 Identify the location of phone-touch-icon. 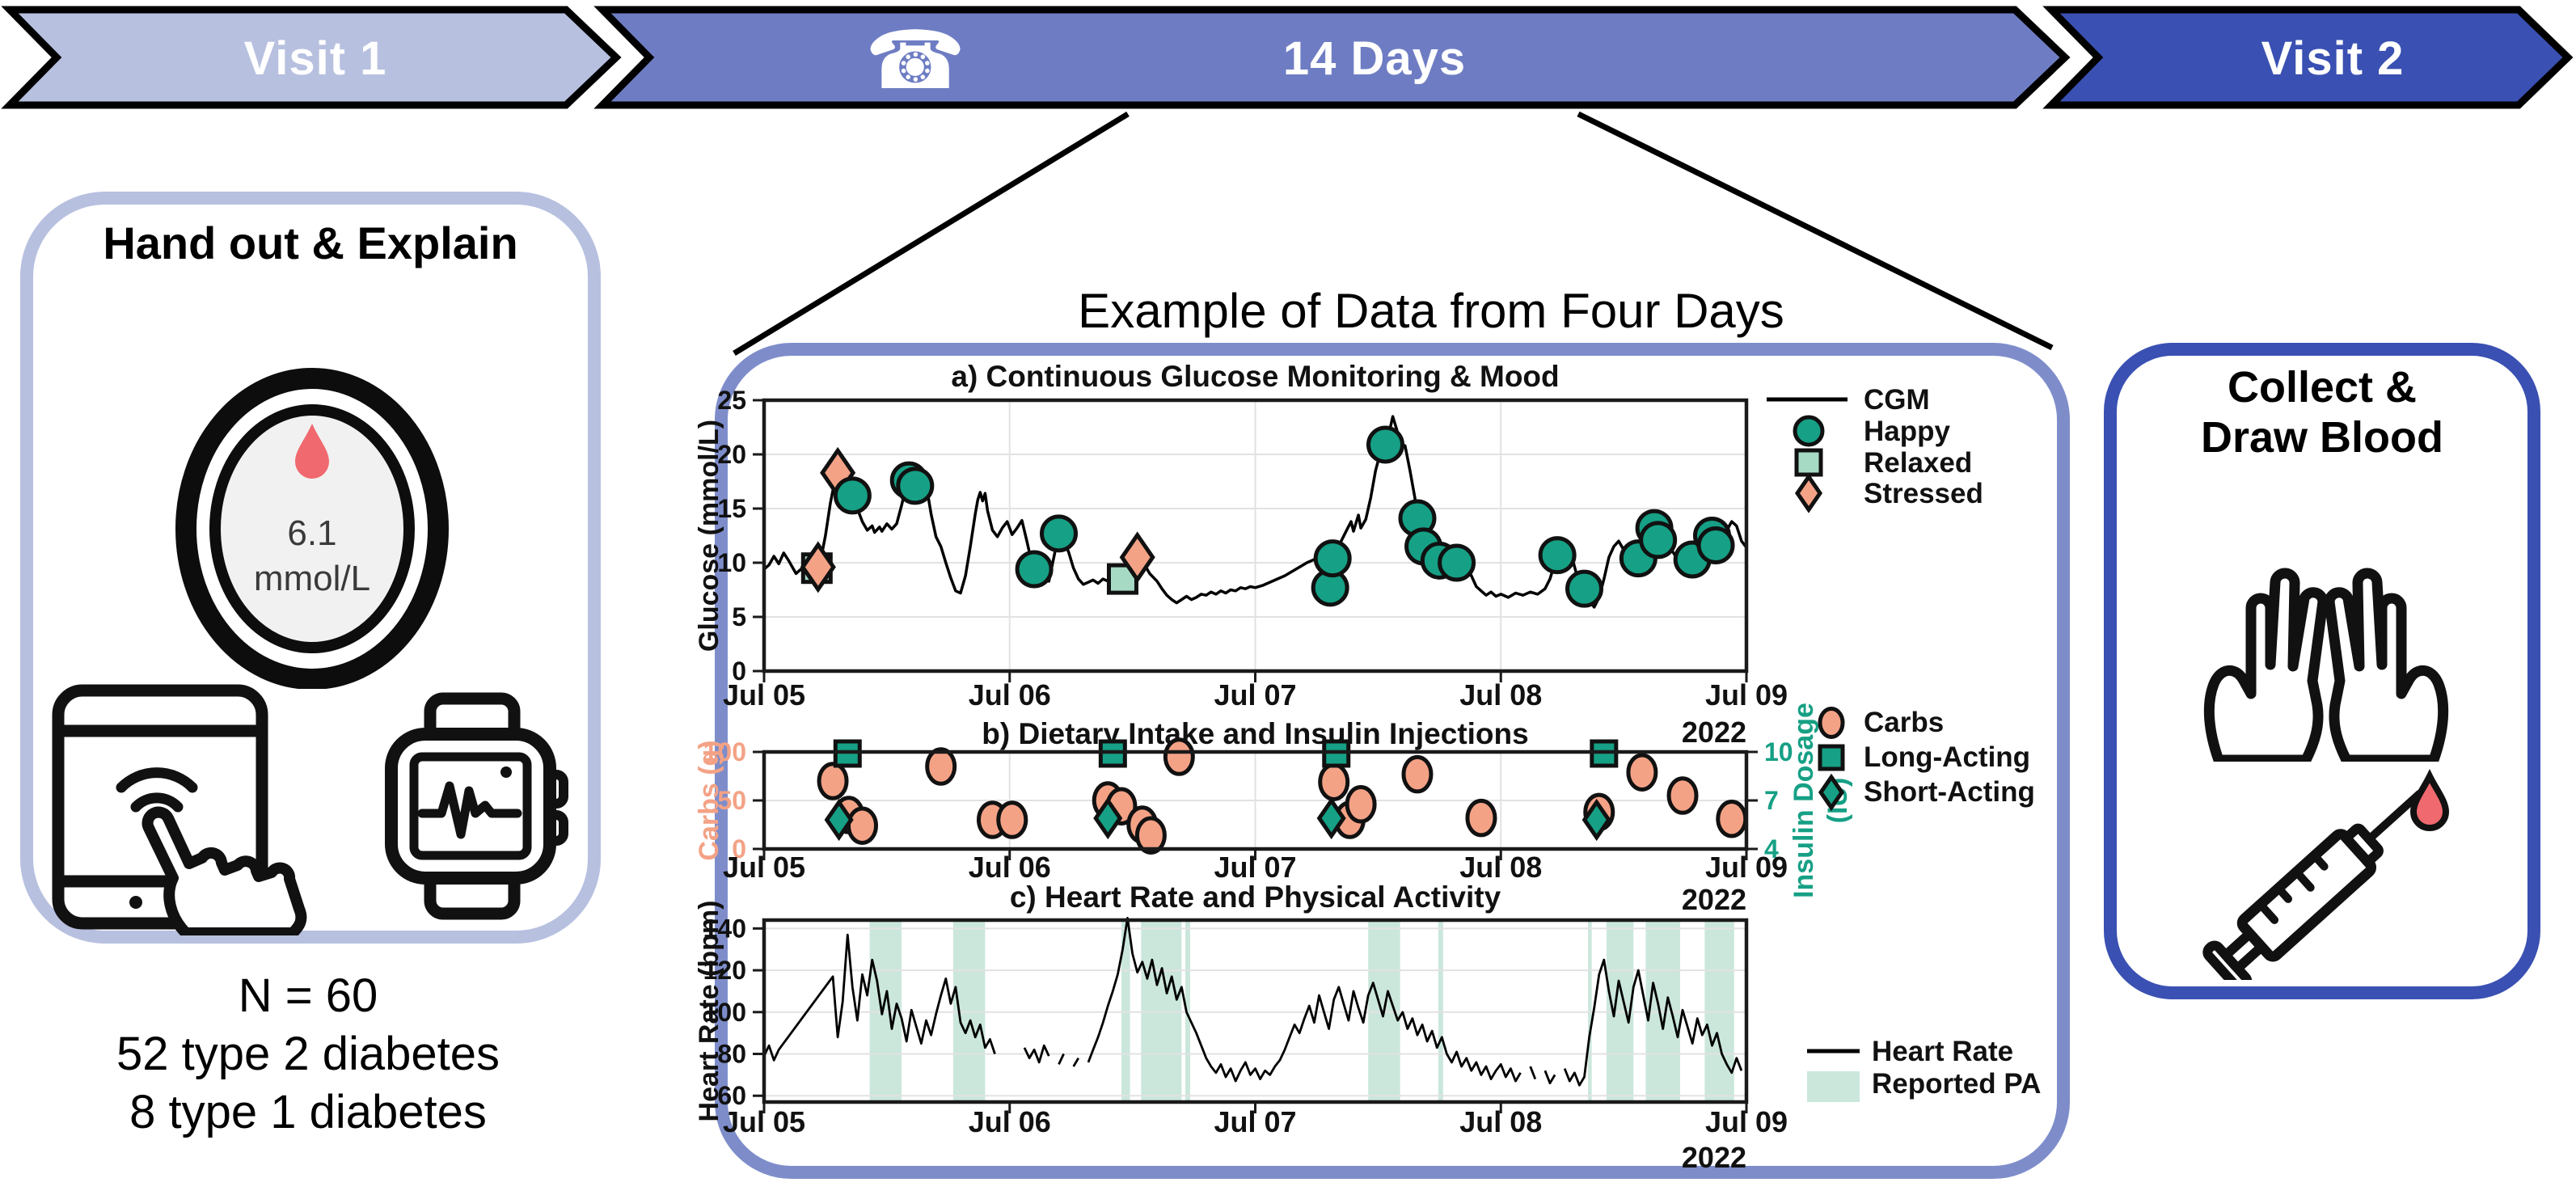
(179, 810).